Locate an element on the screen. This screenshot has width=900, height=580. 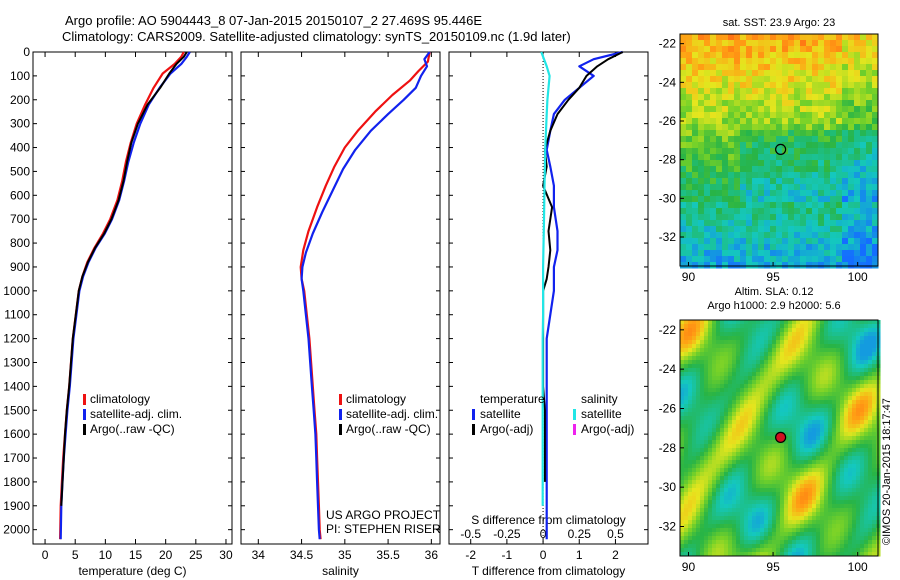
difference-legend-label: satellite is located at coordinates (601, 414).